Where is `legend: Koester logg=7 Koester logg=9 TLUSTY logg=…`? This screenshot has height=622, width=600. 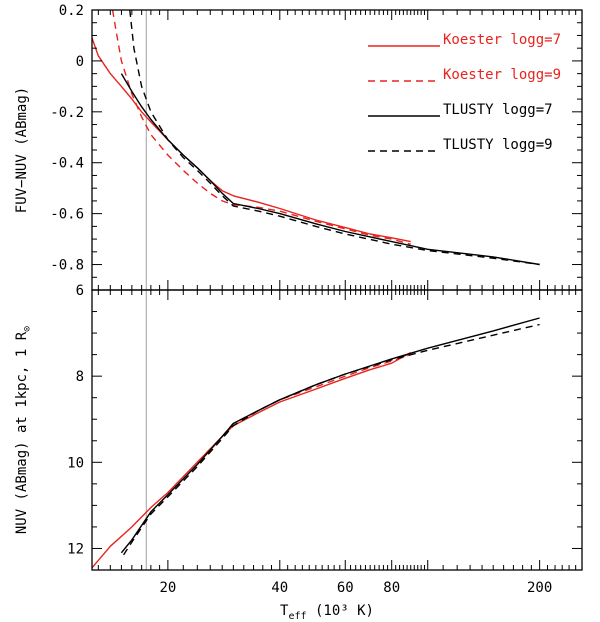
legend: Koester logg=7 Koester logg=9 TLUSTY logg=… is located at coordinates (464, 92).